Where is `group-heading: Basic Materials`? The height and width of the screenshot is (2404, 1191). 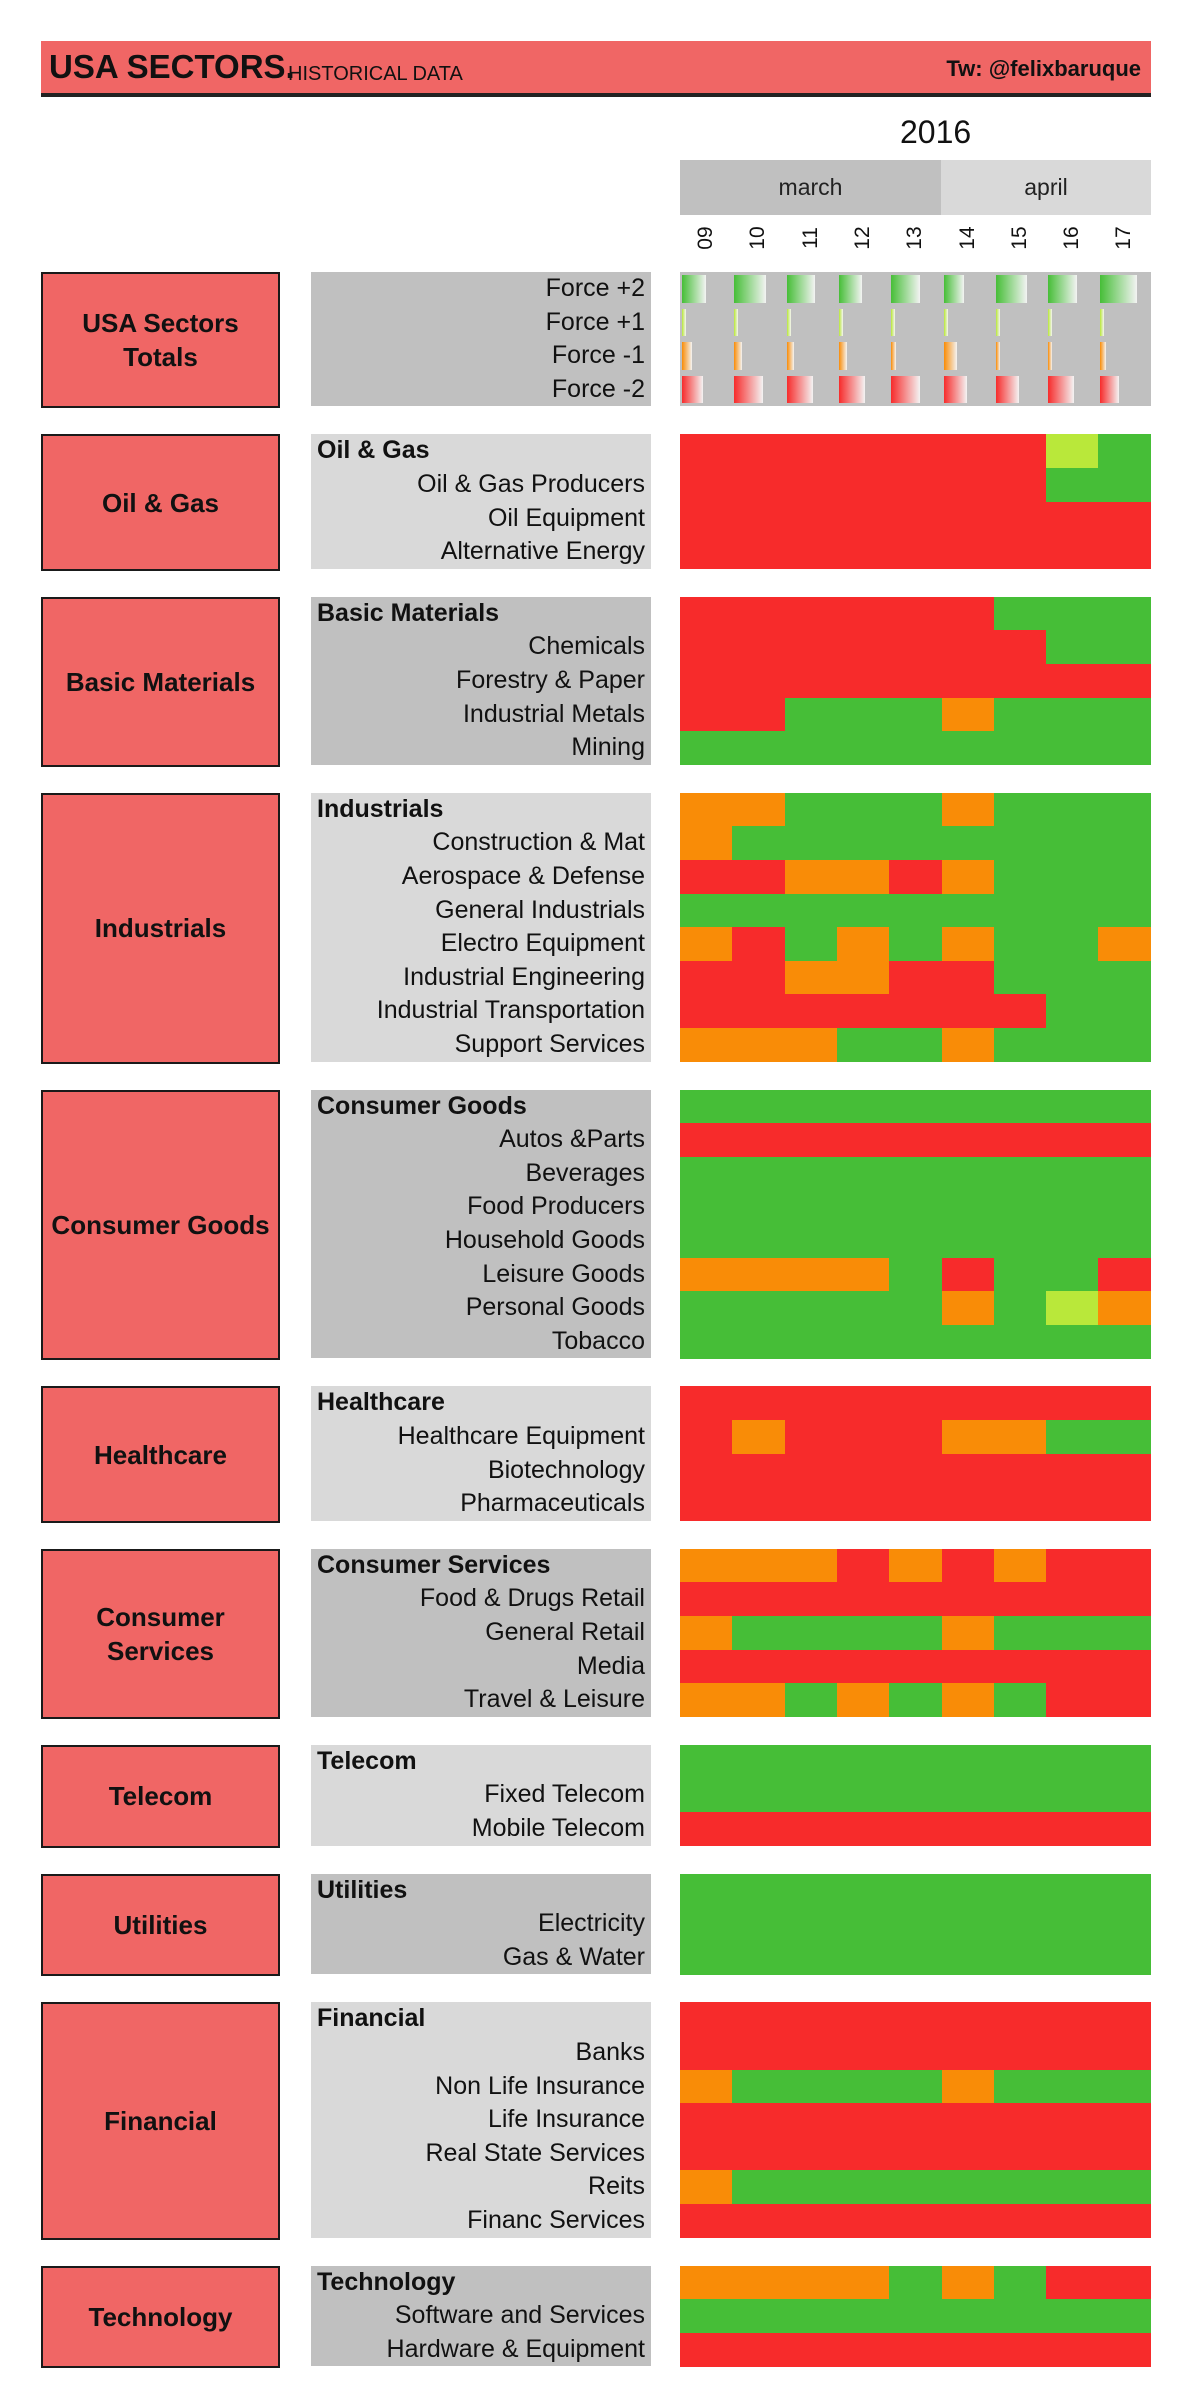
group-heading: Basic Materials is located at coordinates (408, 612).